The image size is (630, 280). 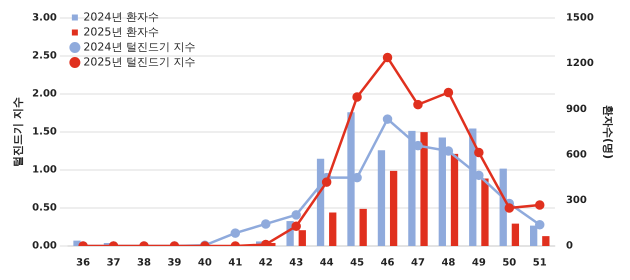 What do you see at coordinates (448, 263) in the screenshot?
I see `x-tick-label: 48` at bounding box center [448, 263].